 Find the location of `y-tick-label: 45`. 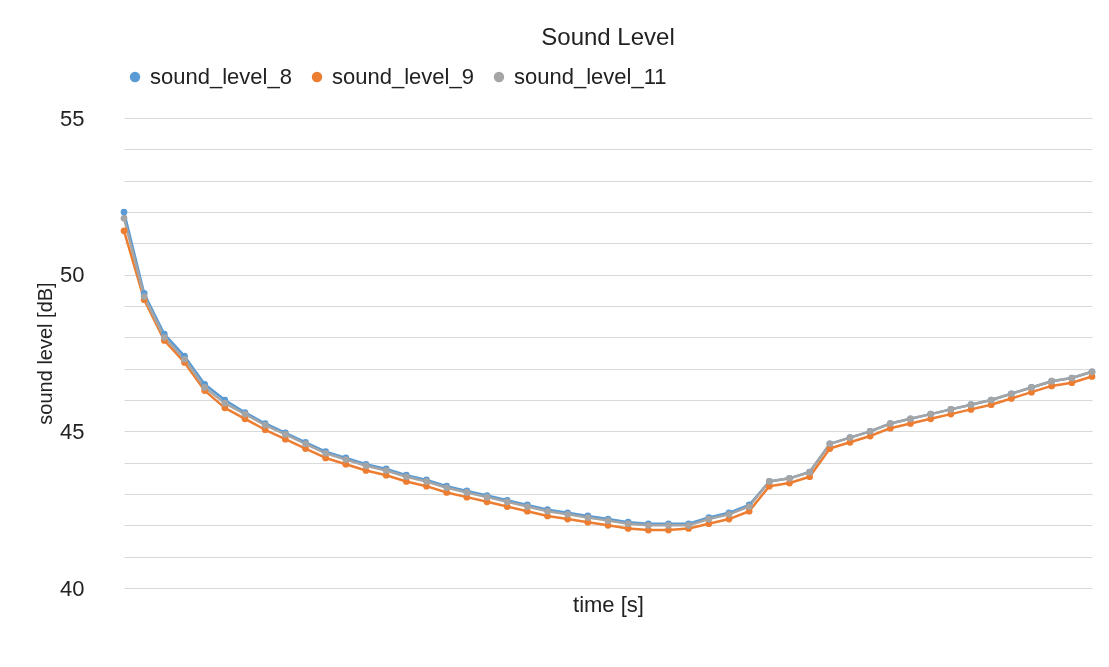

y-tick-label: 45 is located at coordinates (72, 431).